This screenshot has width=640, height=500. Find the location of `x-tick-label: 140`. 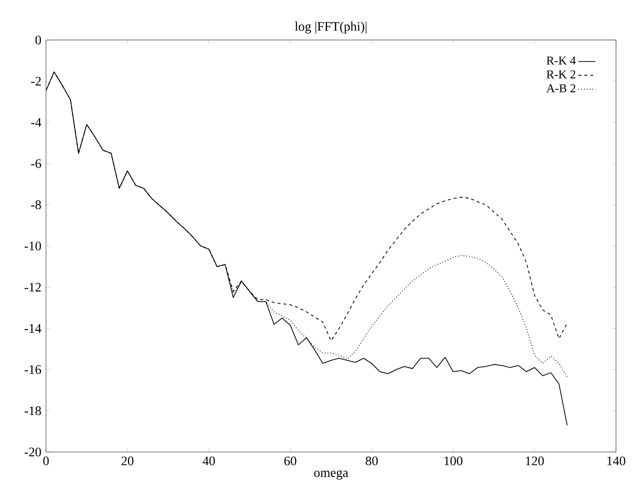

x-tick-label: 140 is located at coordinates (616, 461).